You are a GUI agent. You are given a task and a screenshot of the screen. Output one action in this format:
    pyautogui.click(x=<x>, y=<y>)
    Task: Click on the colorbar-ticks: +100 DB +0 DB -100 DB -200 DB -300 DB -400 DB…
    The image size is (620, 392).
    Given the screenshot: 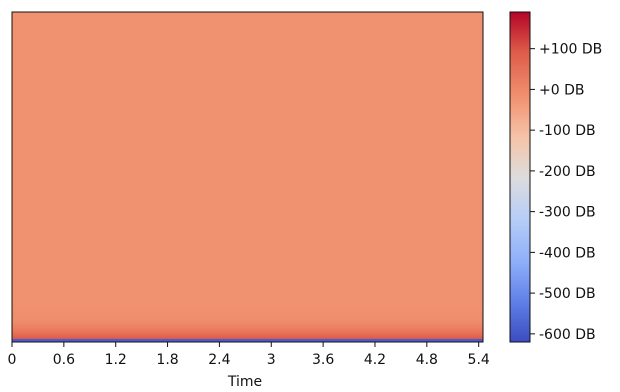 What is the action you would take?
    pyautogui.click(x=566, y=192)
    